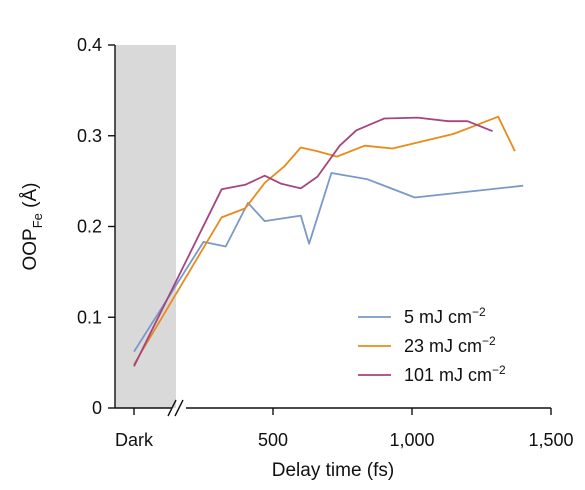  Describe the element at coordinates (30, 249) in the screenshot. I see `y-axis-title-main: OOP` at that location.